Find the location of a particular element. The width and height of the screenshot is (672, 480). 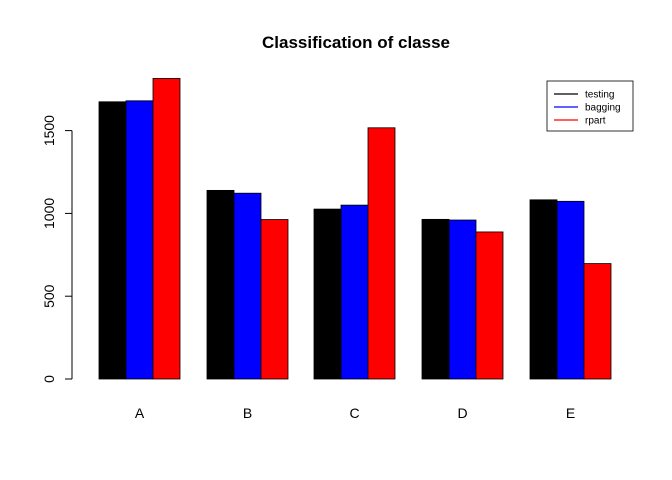

bar-E-testing is located at coordinates (543, 289).